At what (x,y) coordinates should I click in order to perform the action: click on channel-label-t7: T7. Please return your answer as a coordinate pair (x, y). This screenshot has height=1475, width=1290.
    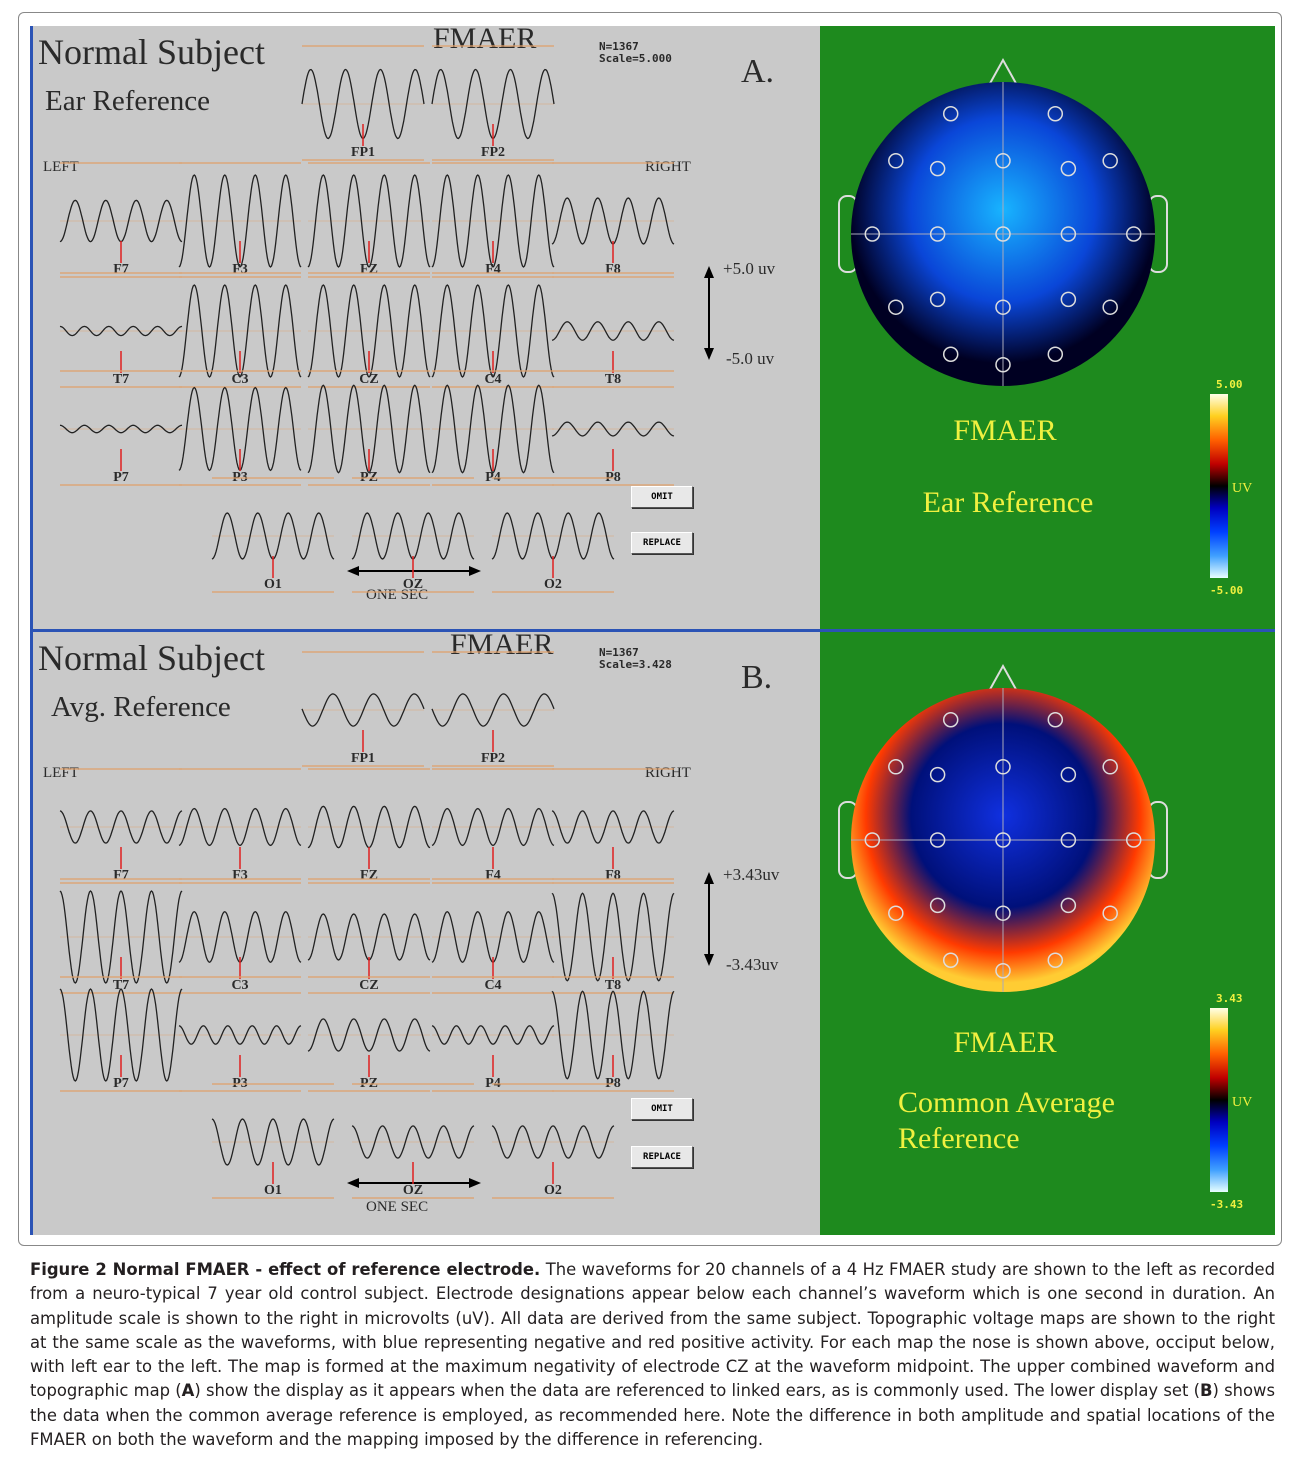
    Looking at the image, I should click on (121, 379).